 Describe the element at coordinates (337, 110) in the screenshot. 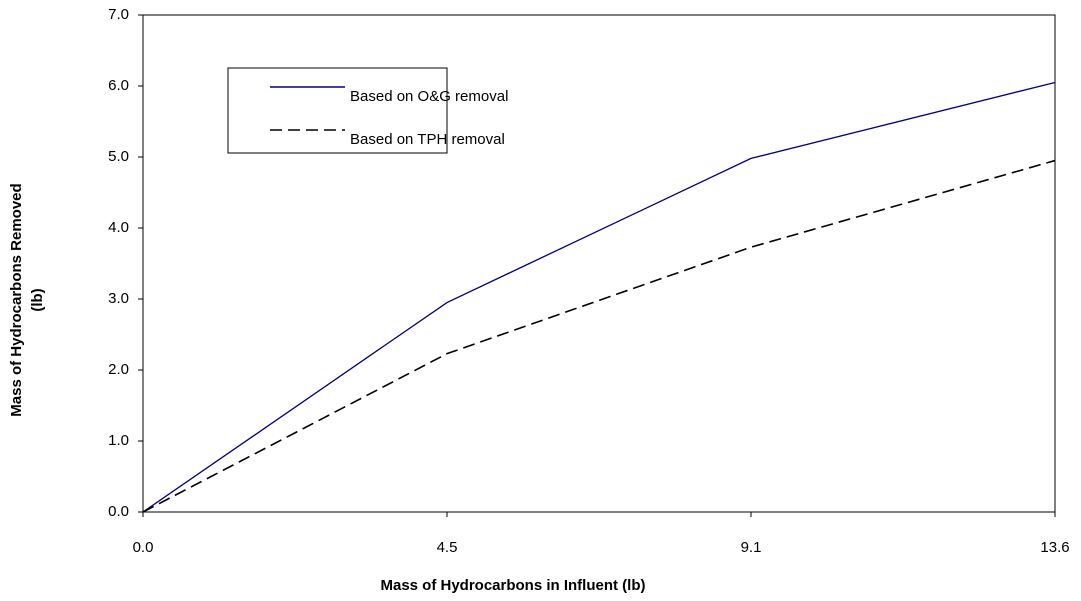

I see `legend-box` at that location.